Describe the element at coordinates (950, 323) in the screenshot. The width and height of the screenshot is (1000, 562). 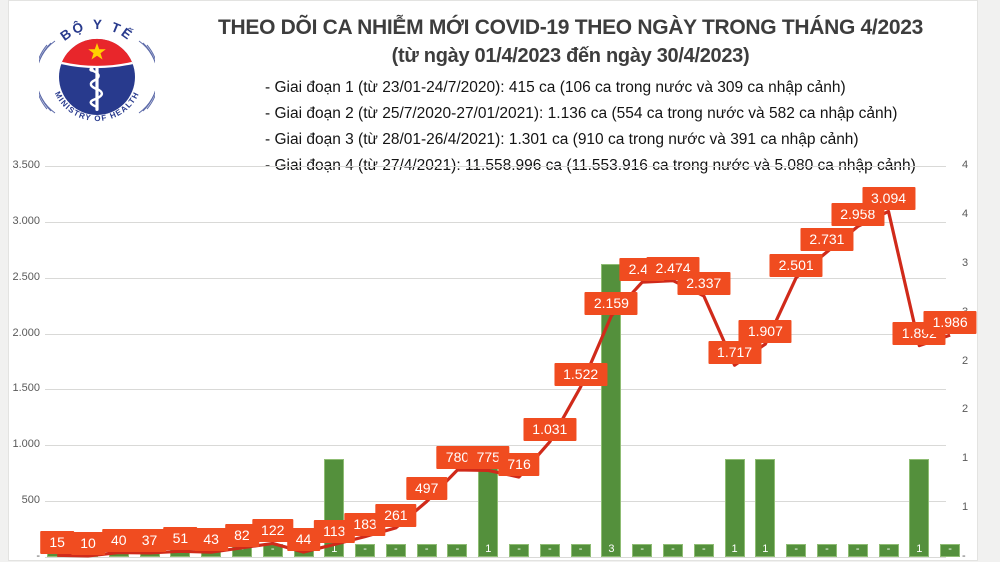
I see `point-label-day-30: 1.986` at that location.